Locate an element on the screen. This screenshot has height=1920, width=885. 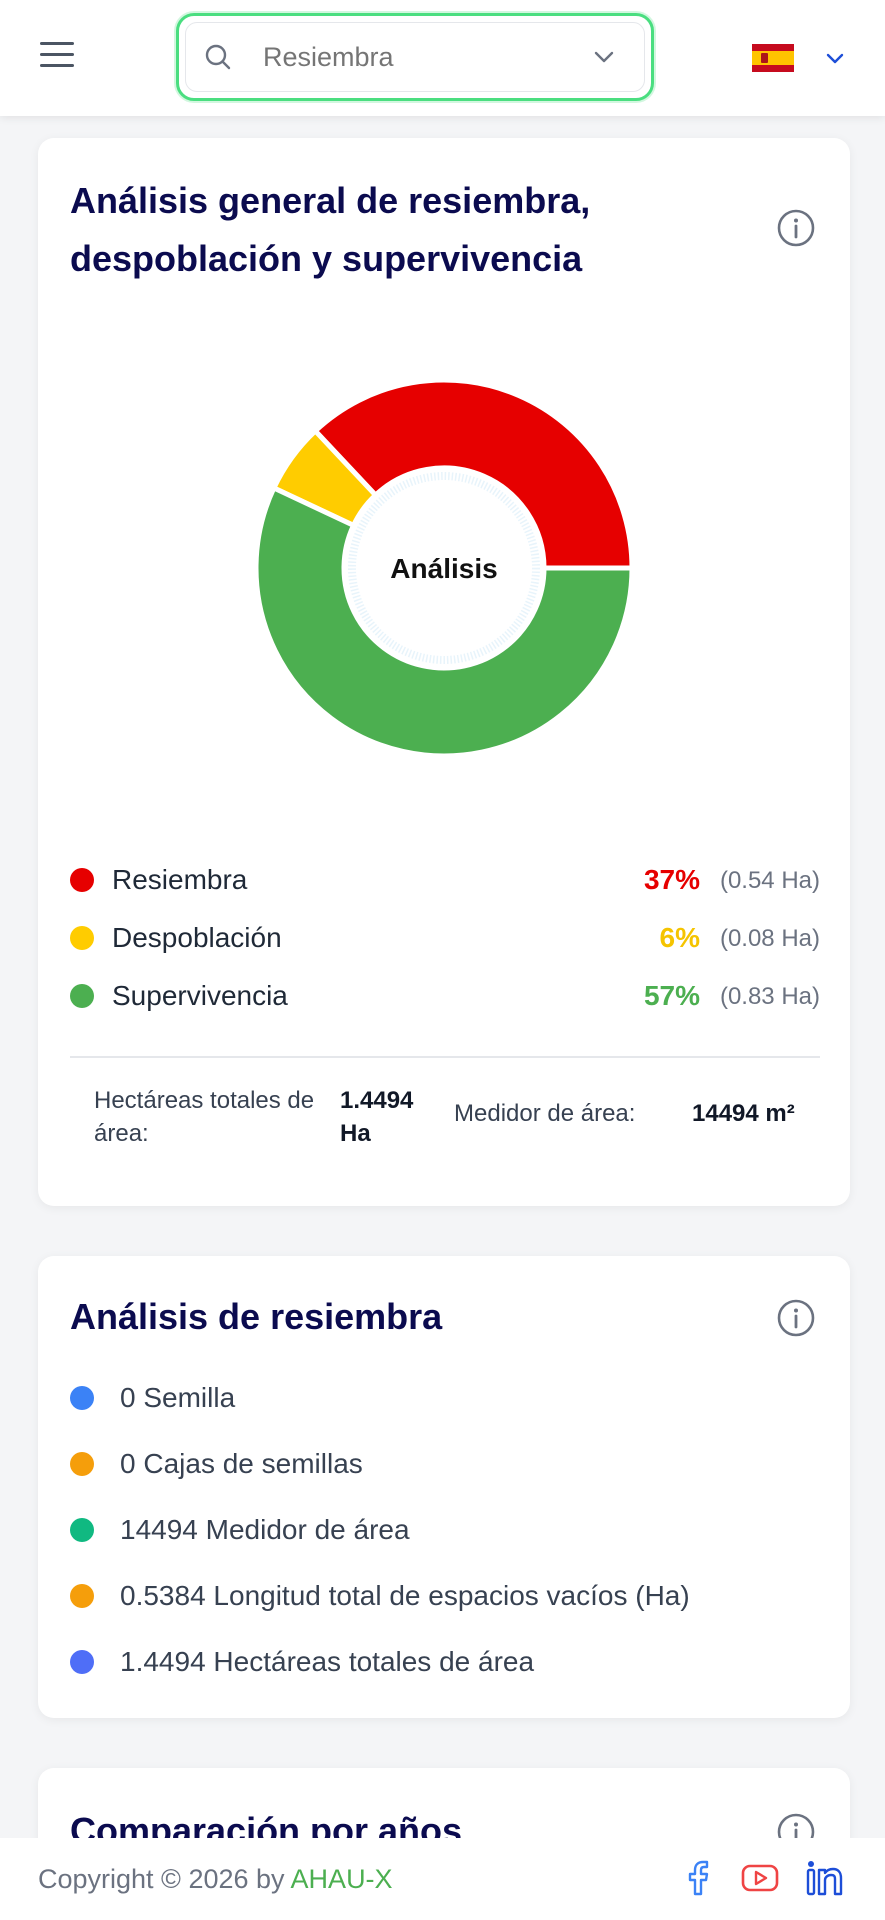
language-chevron-down-icon is located at coordinates (835, 58).